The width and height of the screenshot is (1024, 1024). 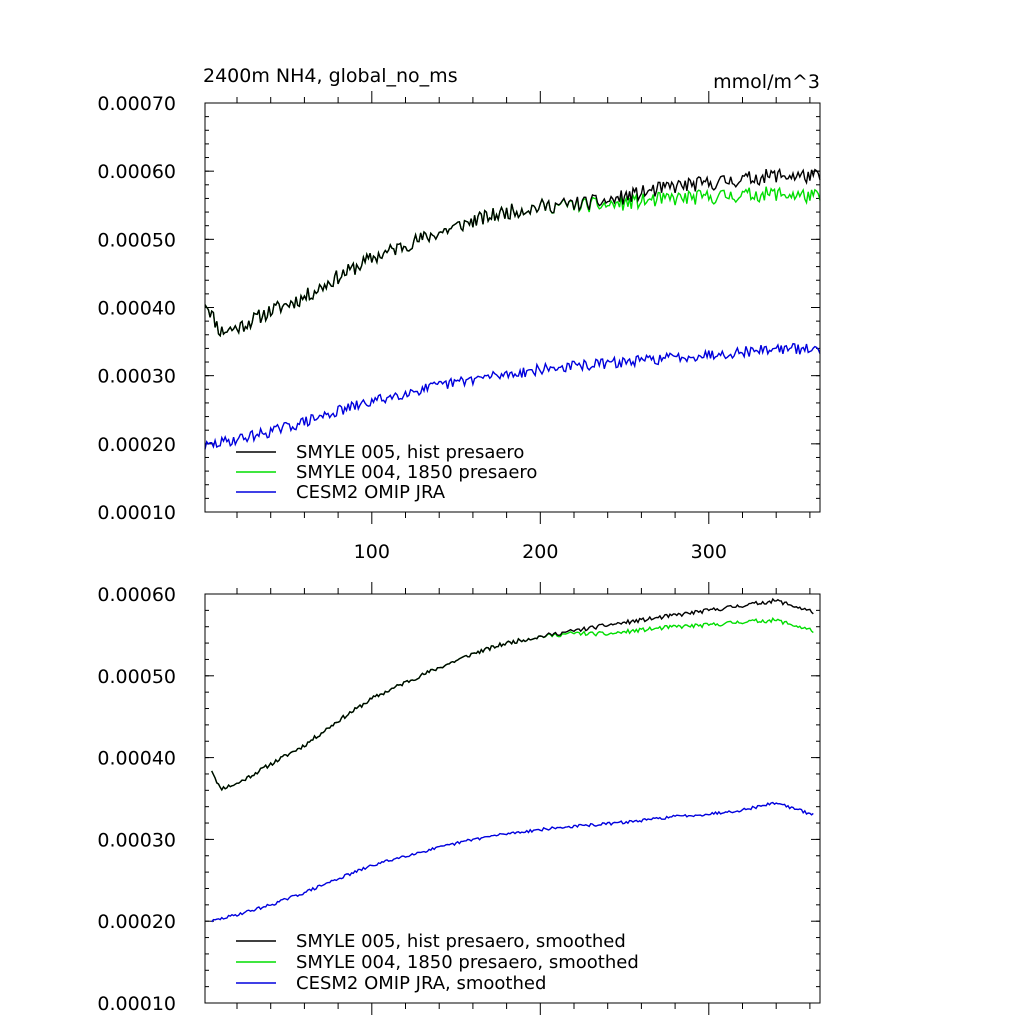 I want to click on legend-label: SMYLE 005, hist presaero, so click(x=410, y=452).